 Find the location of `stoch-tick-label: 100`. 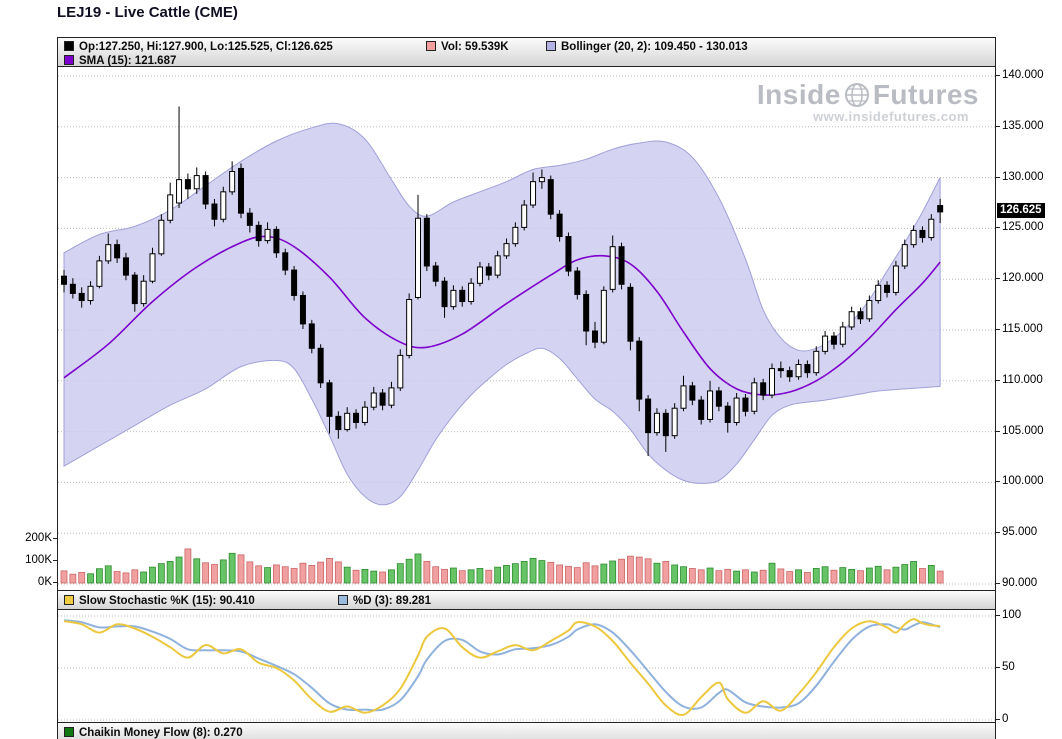

stoch-tick-label: 100 is located at coordinates (1012, 615).